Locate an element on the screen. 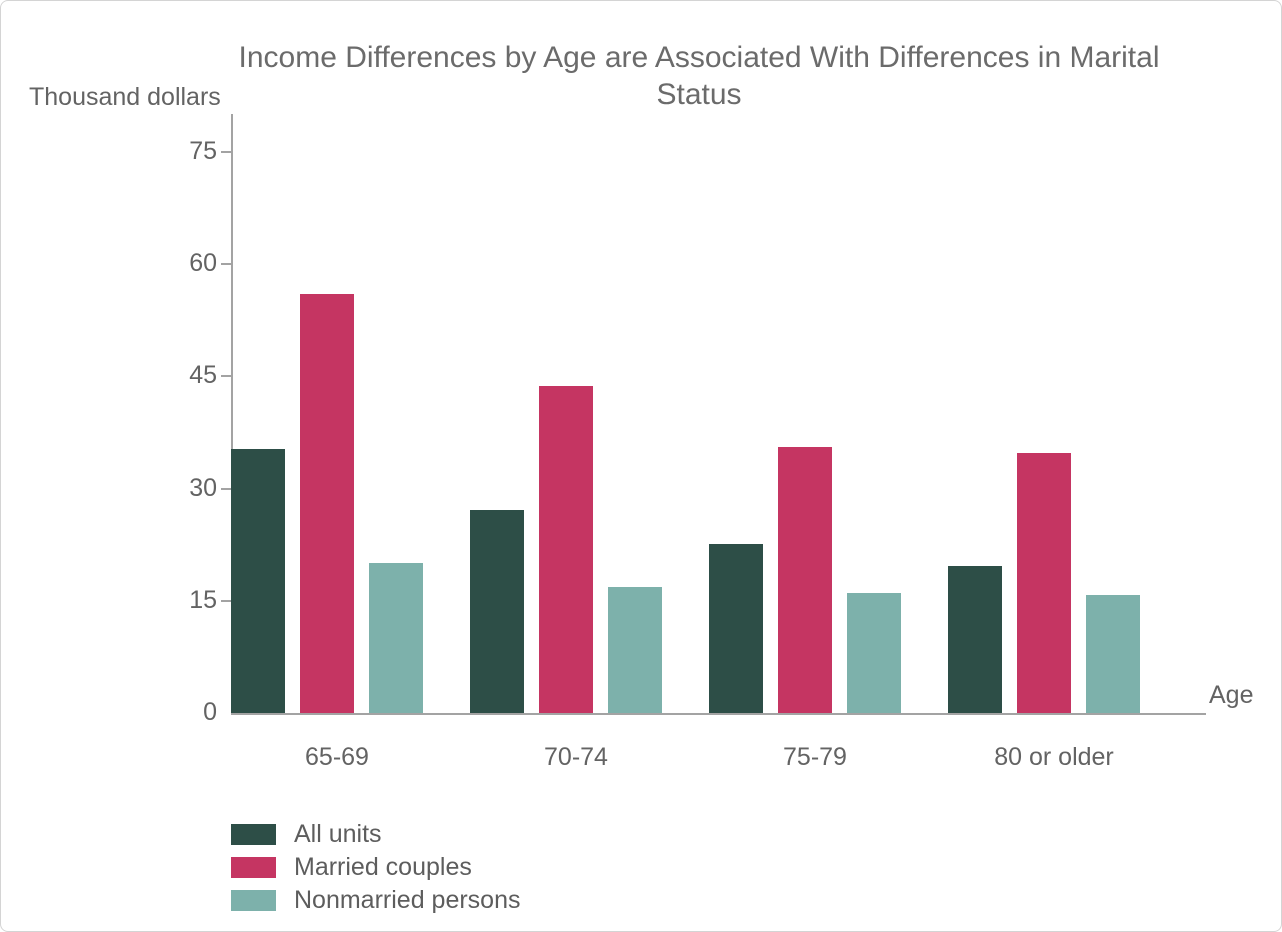  x-axis-category-label: 75-79 is located at coordinates (815, 757).